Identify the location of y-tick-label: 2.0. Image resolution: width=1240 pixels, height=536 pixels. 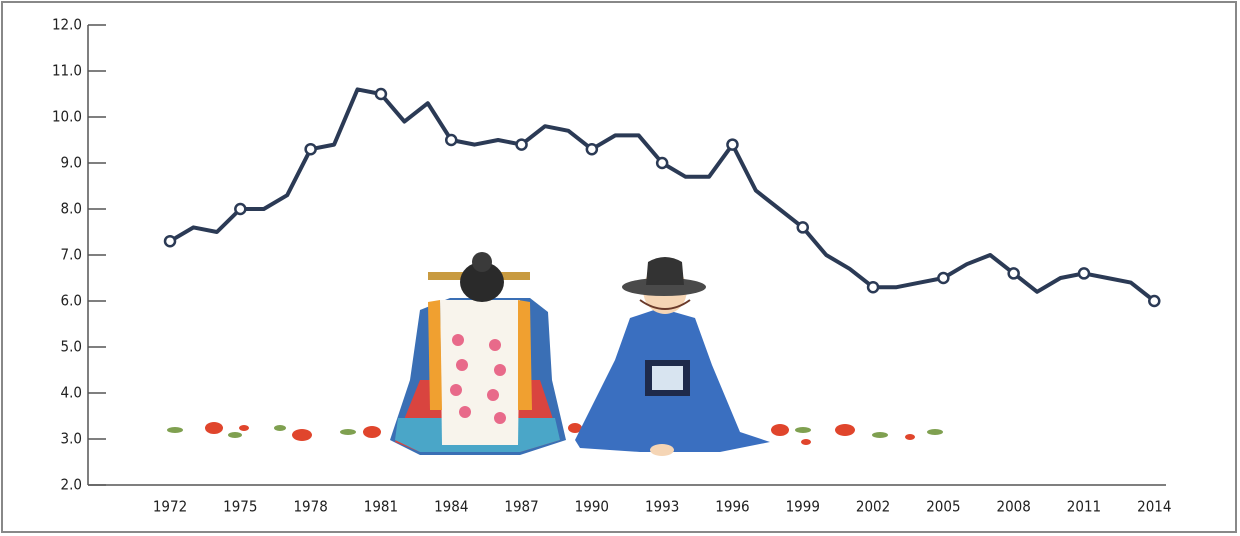
(71, 485).